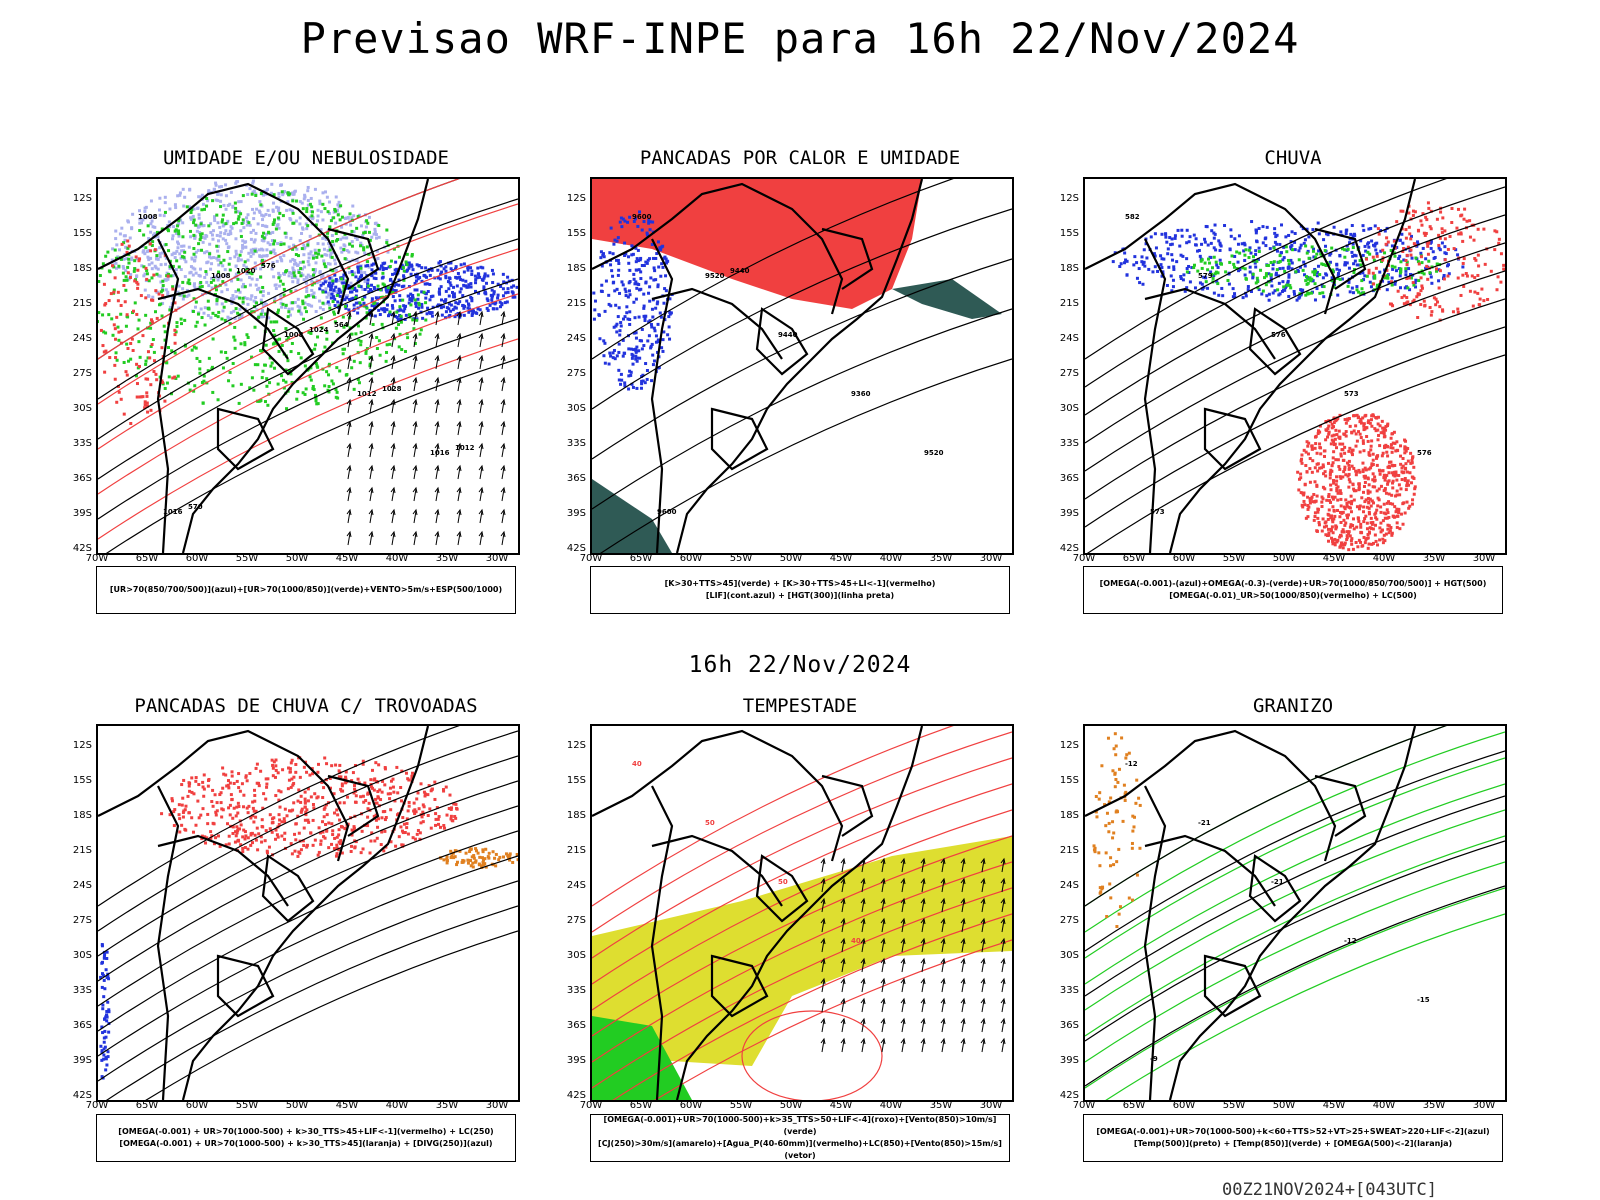 The height and width of the screenshot is (1200, 1600). I want to click on map-frame, so click(308, 913).